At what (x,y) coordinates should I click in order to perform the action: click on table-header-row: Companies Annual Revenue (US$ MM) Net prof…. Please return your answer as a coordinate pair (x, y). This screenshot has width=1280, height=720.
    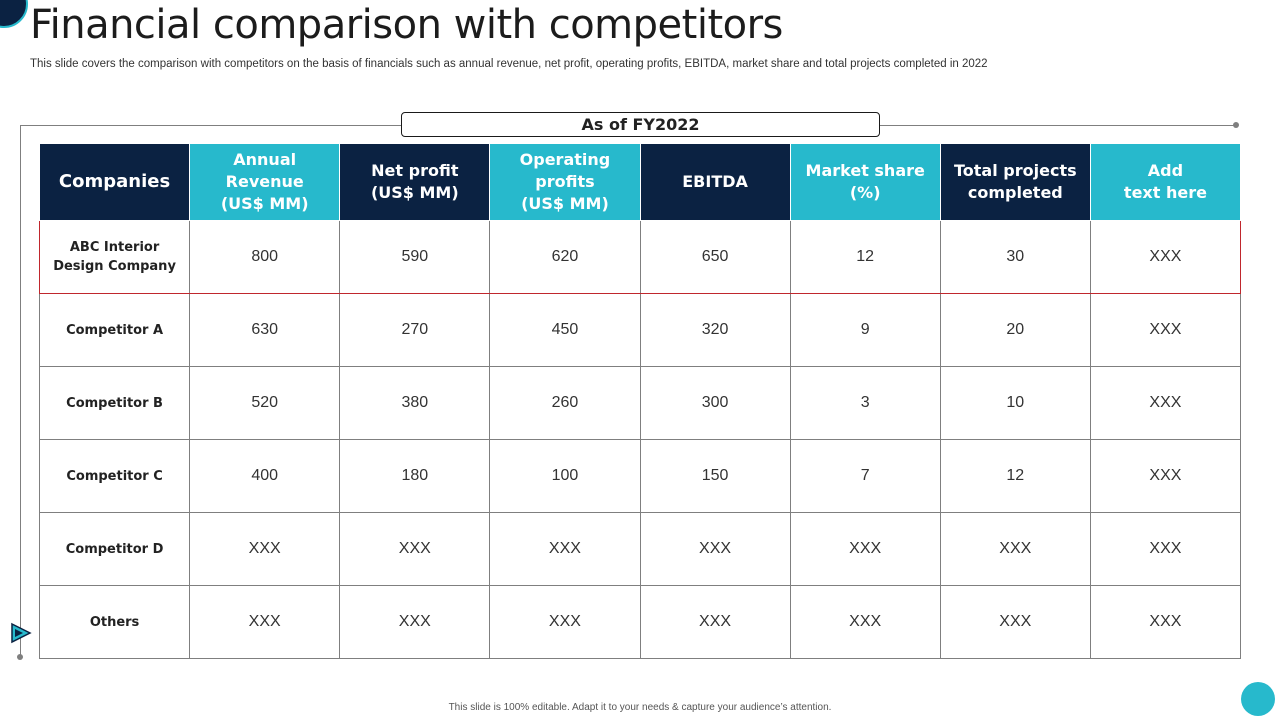
    Looking at the image, I should click on (640, 182).